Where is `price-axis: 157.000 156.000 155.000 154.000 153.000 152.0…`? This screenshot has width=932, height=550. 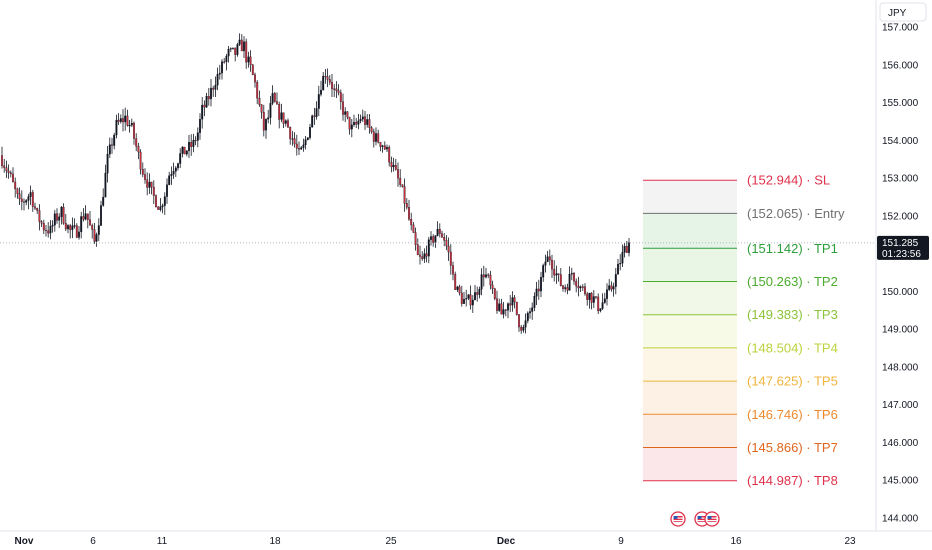
price-axis: 157.000 156.000 155.000 154.000 153.000 152.0… is located at coordinates (900, 274).